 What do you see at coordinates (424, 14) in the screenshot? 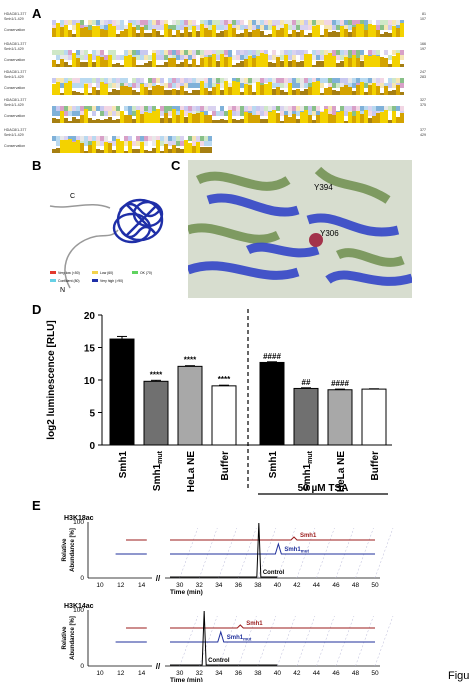
I see `sequence-end-position: 81` at bounding box center [424, 14].